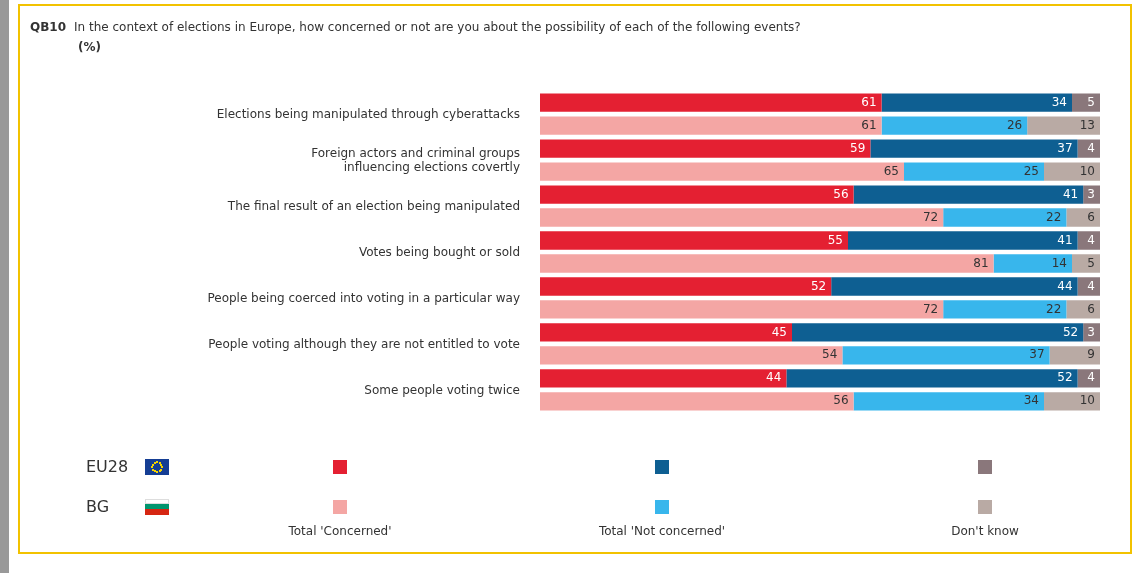 The image size is (1138, 573). What do you see at coordinates (439, 252) in the screenshot?
I see `y-tick-label: Votes being bought or sold` at bounding box center [439, 252].